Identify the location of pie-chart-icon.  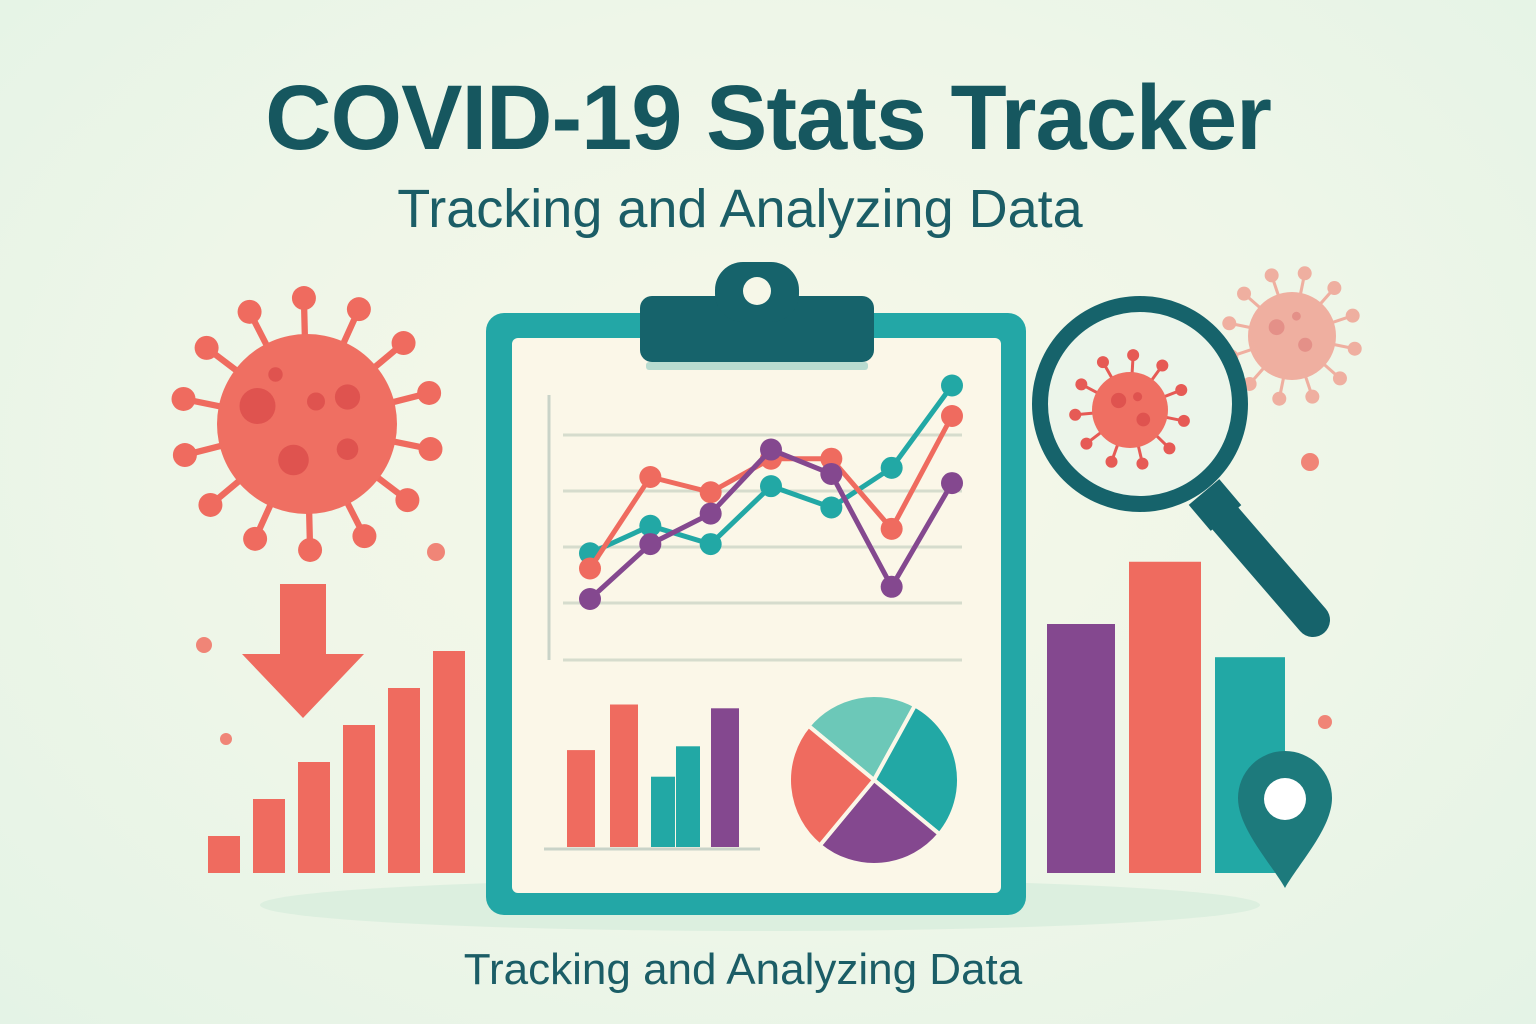
(874, 780).